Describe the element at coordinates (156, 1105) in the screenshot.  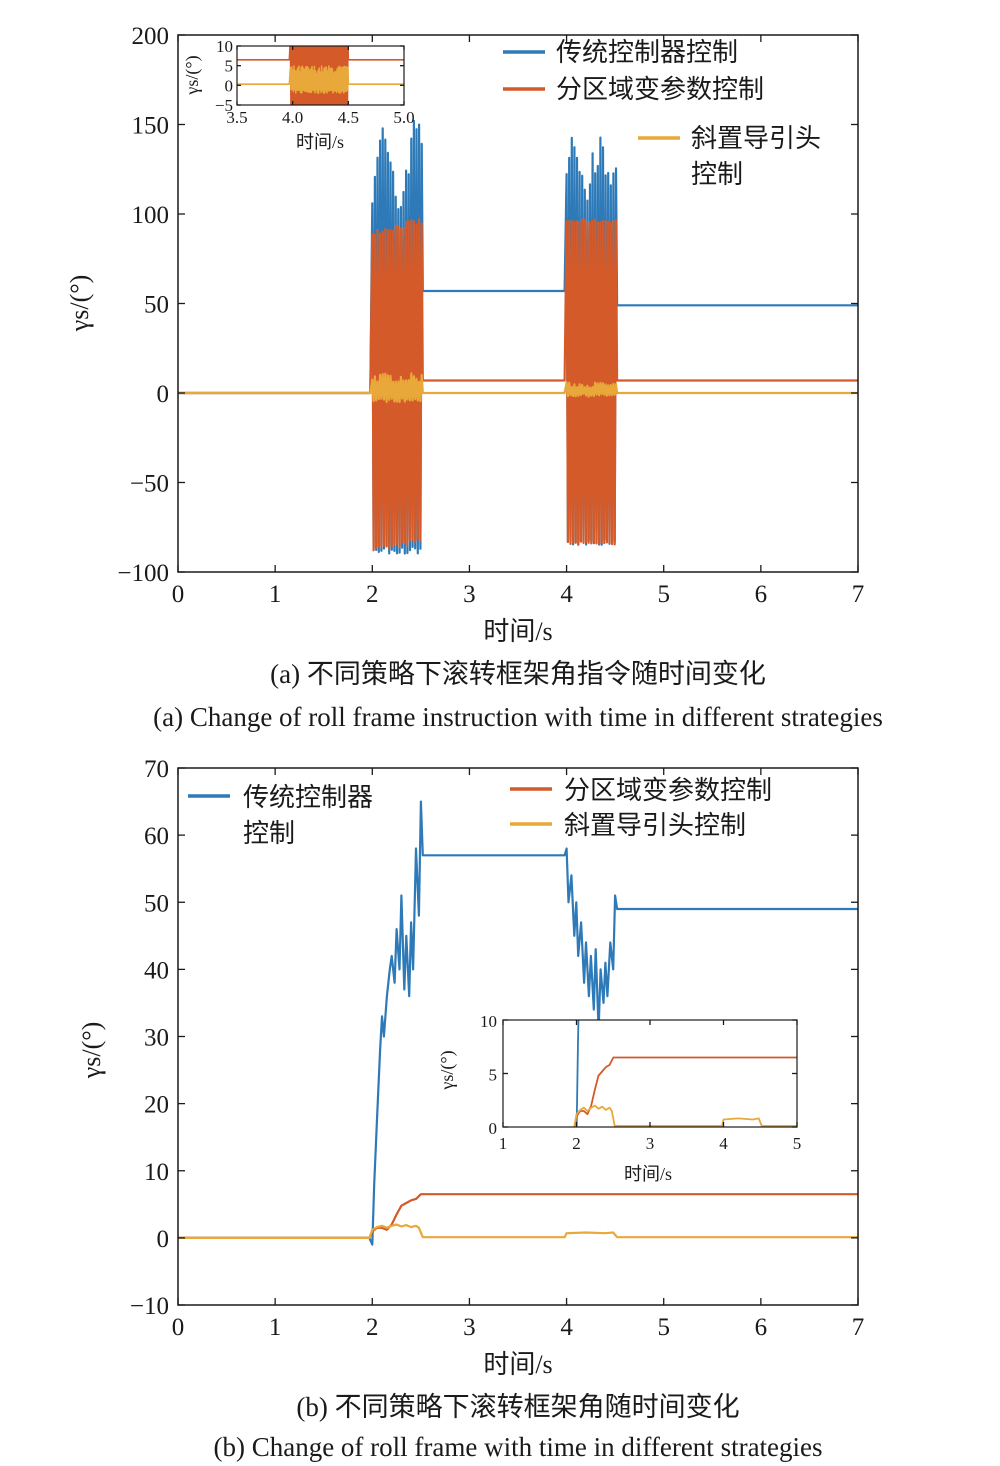
I see `y-tick-label: 20` at that location.